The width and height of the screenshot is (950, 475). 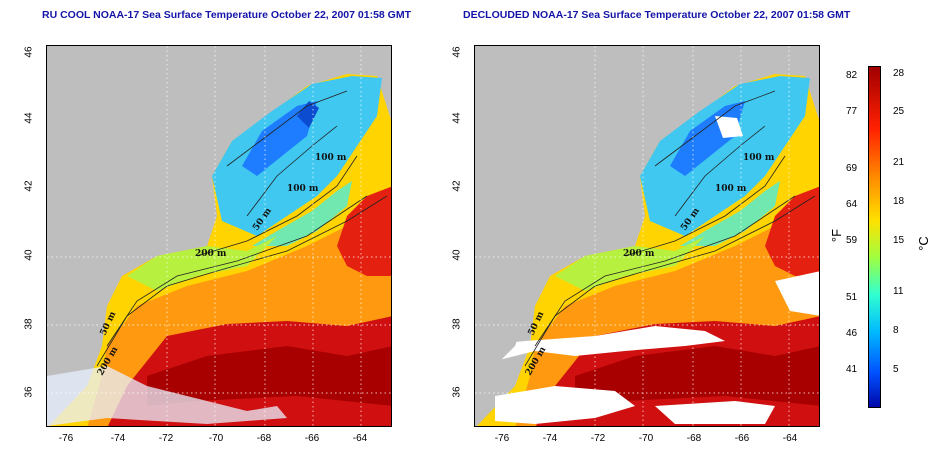 What do you see at coordinates (852, 297) in the screenshot?
I see `colorbar-f-tick: 51` at bounding box center [852, 297].